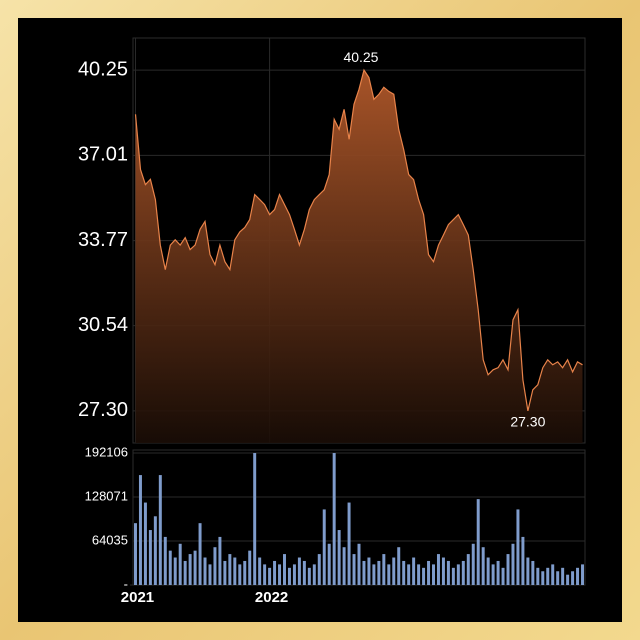  I want to click on y-tick-label: 30.54, so click(103, 325).